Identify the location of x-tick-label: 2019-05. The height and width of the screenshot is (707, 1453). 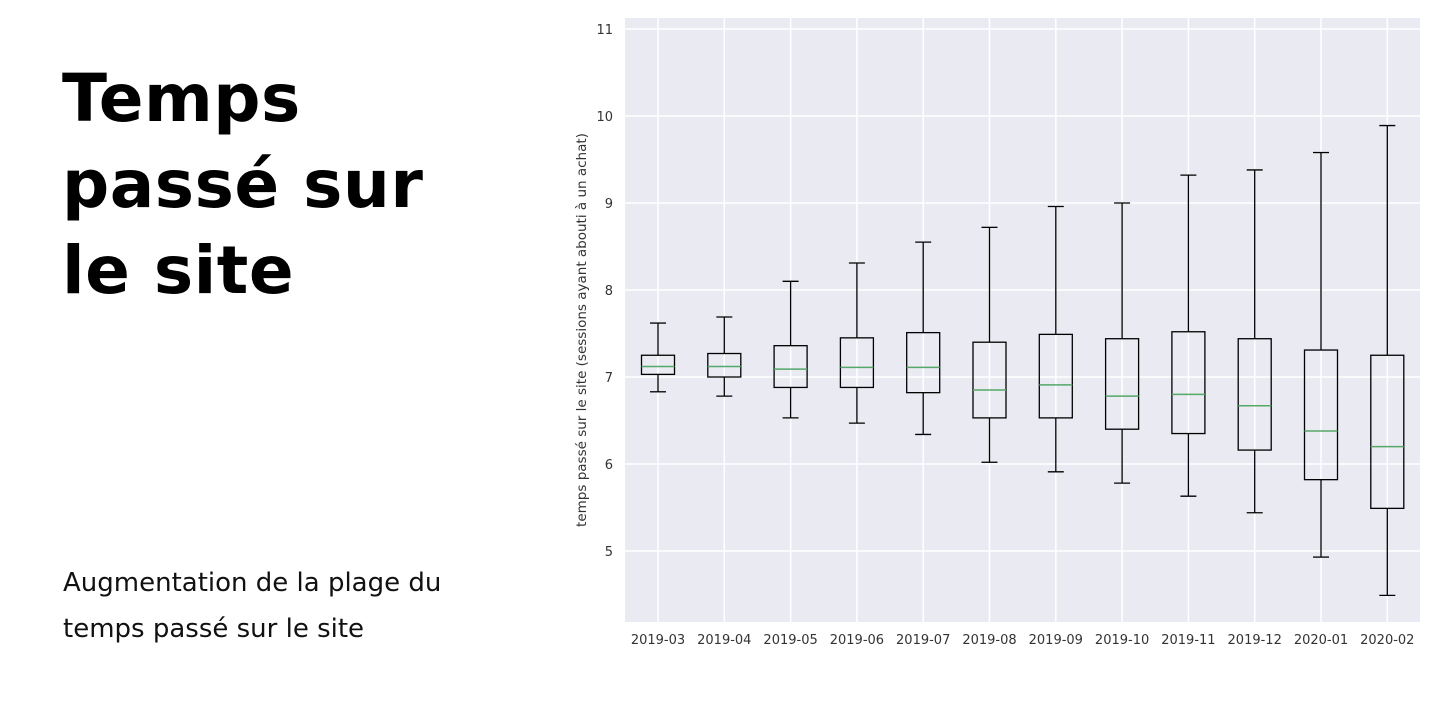
(790, 640).